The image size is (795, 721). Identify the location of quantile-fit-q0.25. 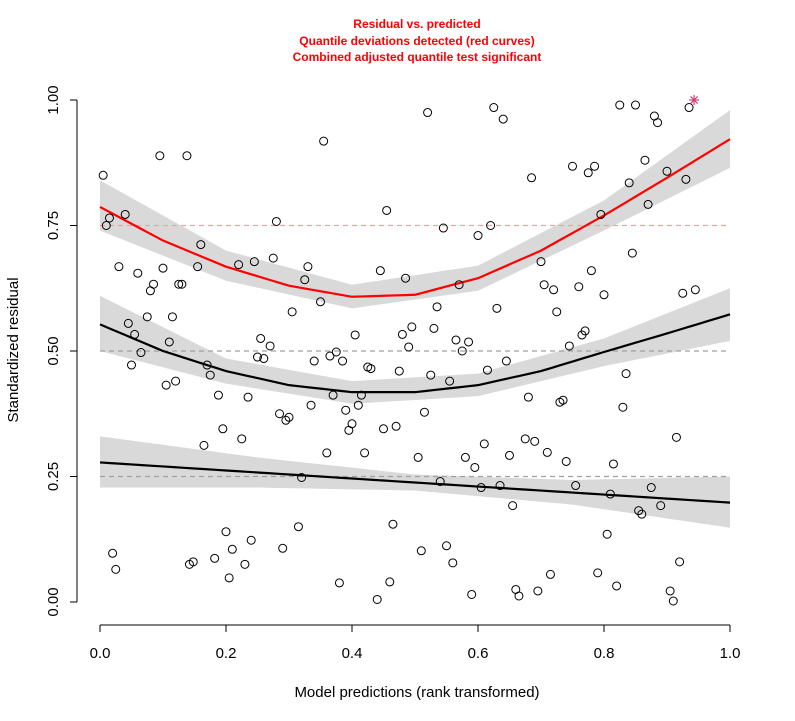
(415, 482).